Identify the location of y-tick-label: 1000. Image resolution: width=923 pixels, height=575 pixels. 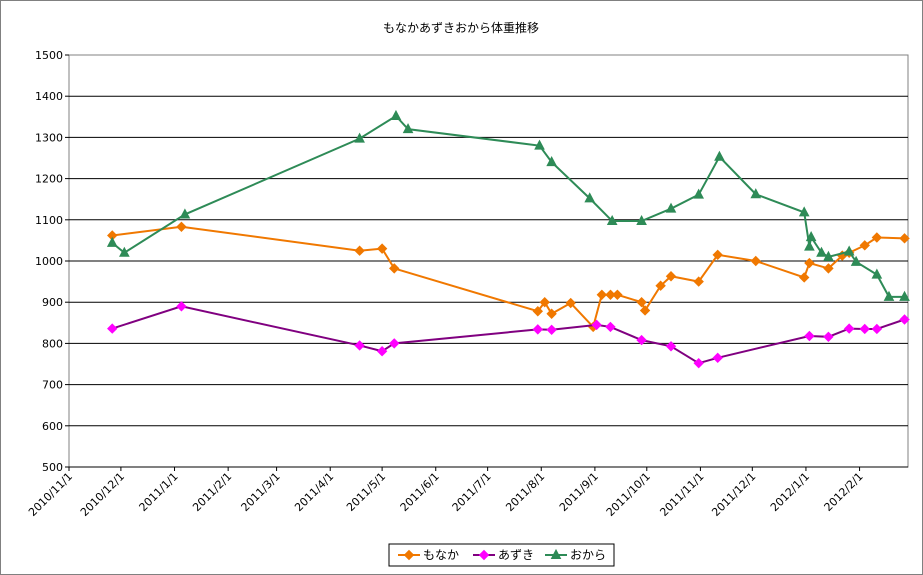
(49, 261).